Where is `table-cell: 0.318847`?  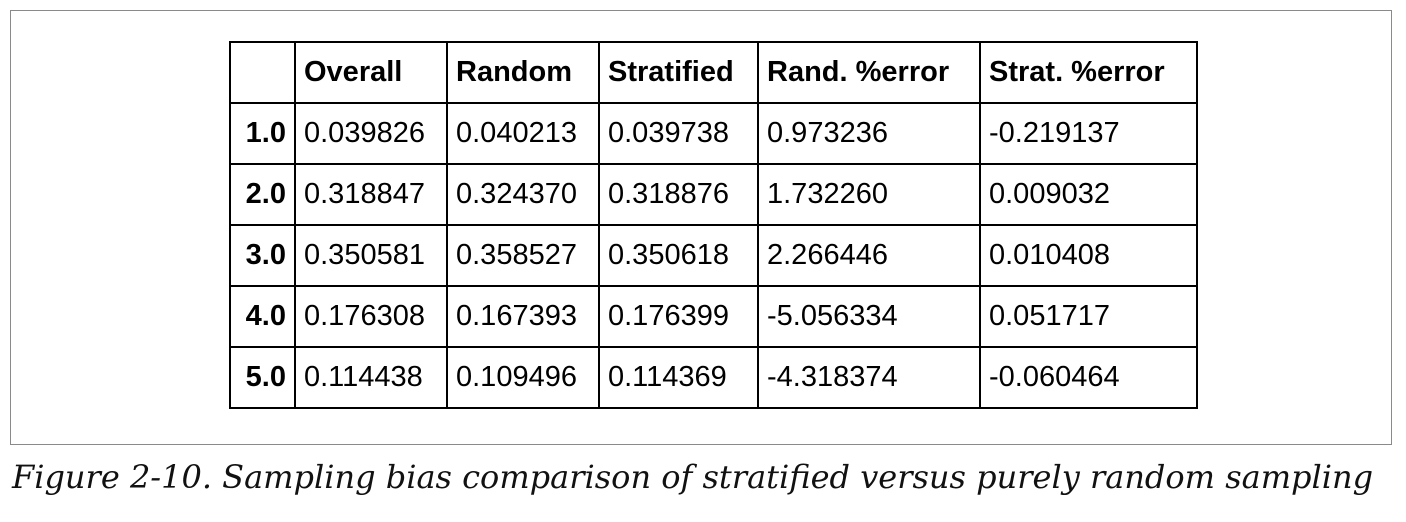 table-cell: 0.318847 is located at coordinates (371, 194).